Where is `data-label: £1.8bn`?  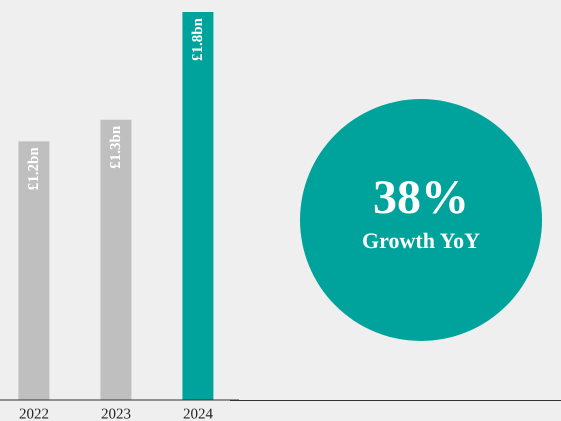 data-label: £1.8bn is located at coordinates (198, 39).